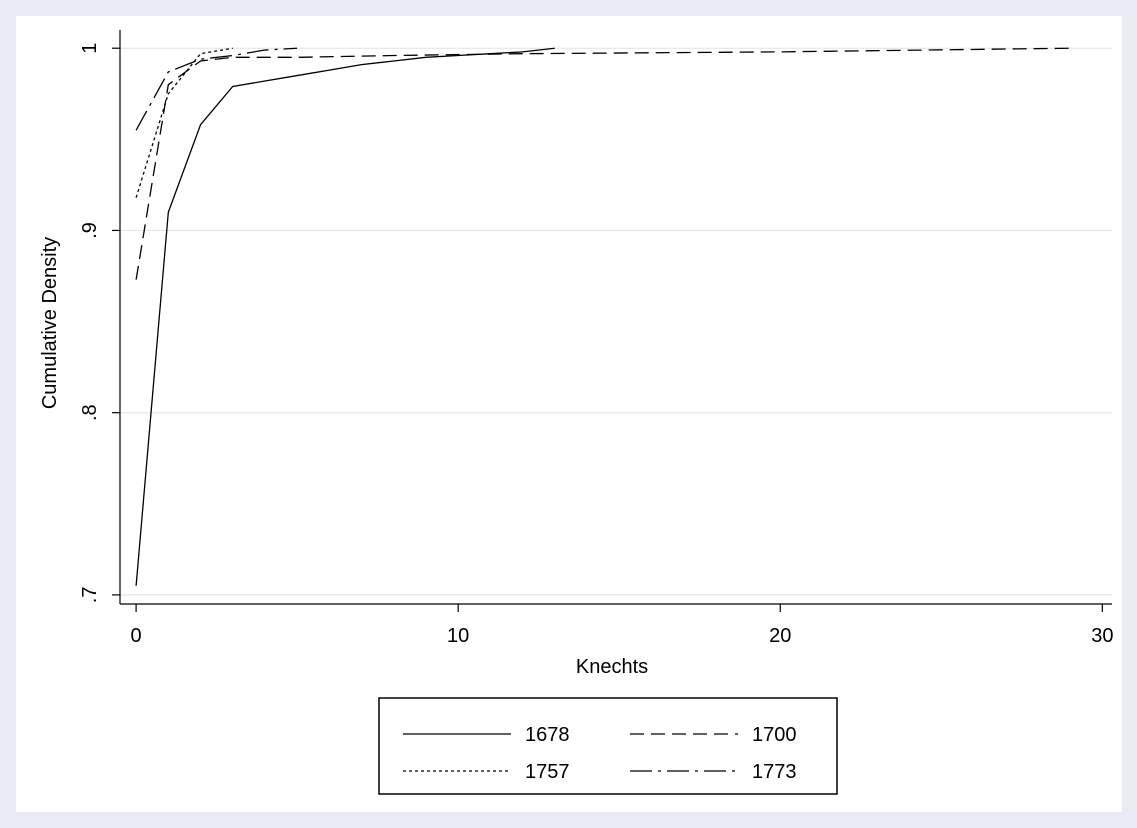 Image resolution: width=1137 pixels, height=828 pixels. Describe the element at coordinates (547, 772) in the screenshot. I see `legend-label-1757: 1757` at that location.